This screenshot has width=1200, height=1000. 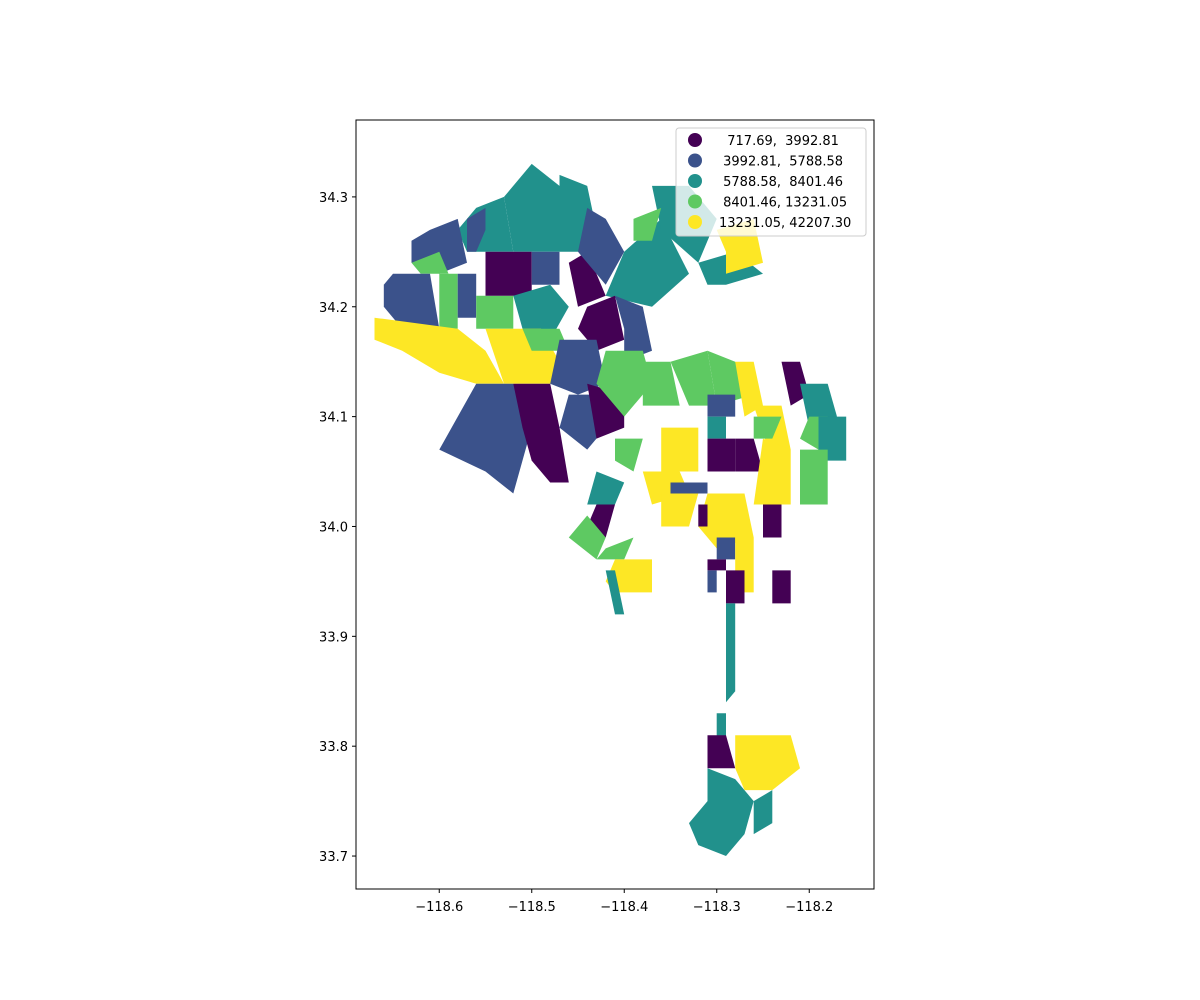 I want to click on y-tick-label-4: 34.0, so click(x=333, y=527).